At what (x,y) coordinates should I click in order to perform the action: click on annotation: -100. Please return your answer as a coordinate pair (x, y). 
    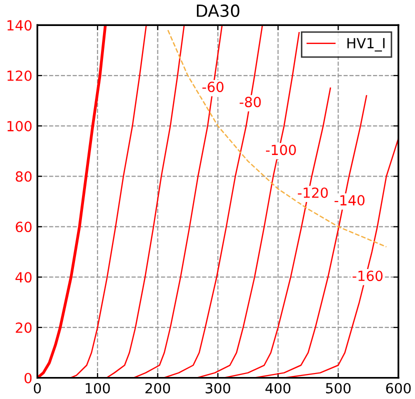
    Looking at the image, I should click on (281, 150).